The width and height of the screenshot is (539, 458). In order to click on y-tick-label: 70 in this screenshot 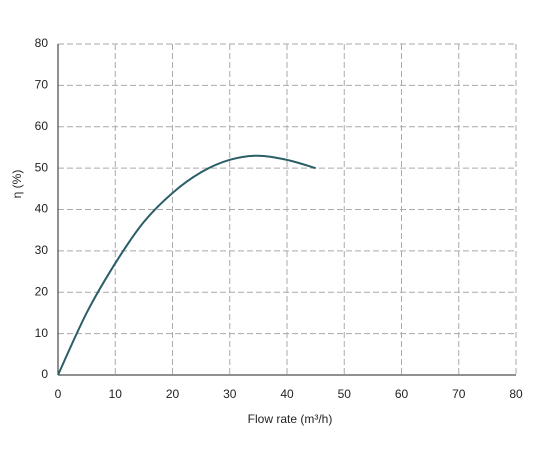, I will do `click(42, 85)`.